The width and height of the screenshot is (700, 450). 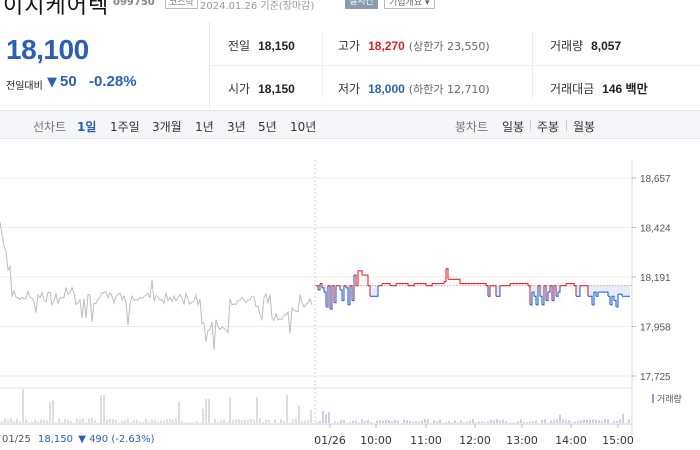 What do you see at coordinates (567, 46) in the screenshot?
I see `stat-label: 거래량` at bounding box center [567, 46].